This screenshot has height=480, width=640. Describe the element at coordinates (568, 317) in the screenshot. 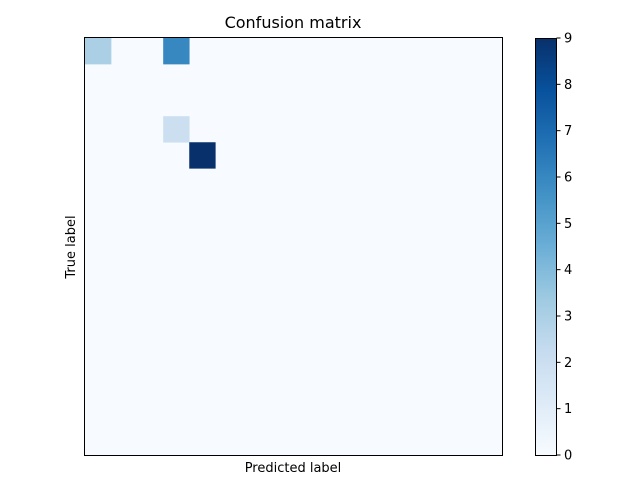

I see `colorbar-tick-label: 3` at that location.